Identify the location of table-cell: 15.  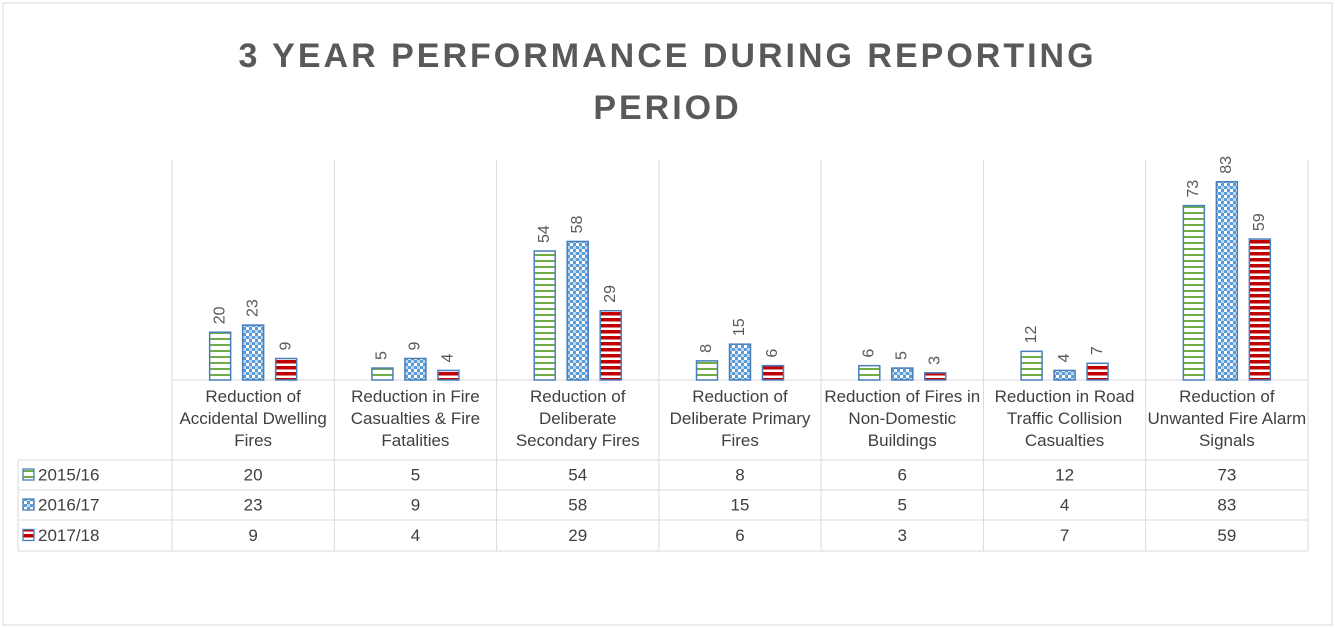
(740, 504).